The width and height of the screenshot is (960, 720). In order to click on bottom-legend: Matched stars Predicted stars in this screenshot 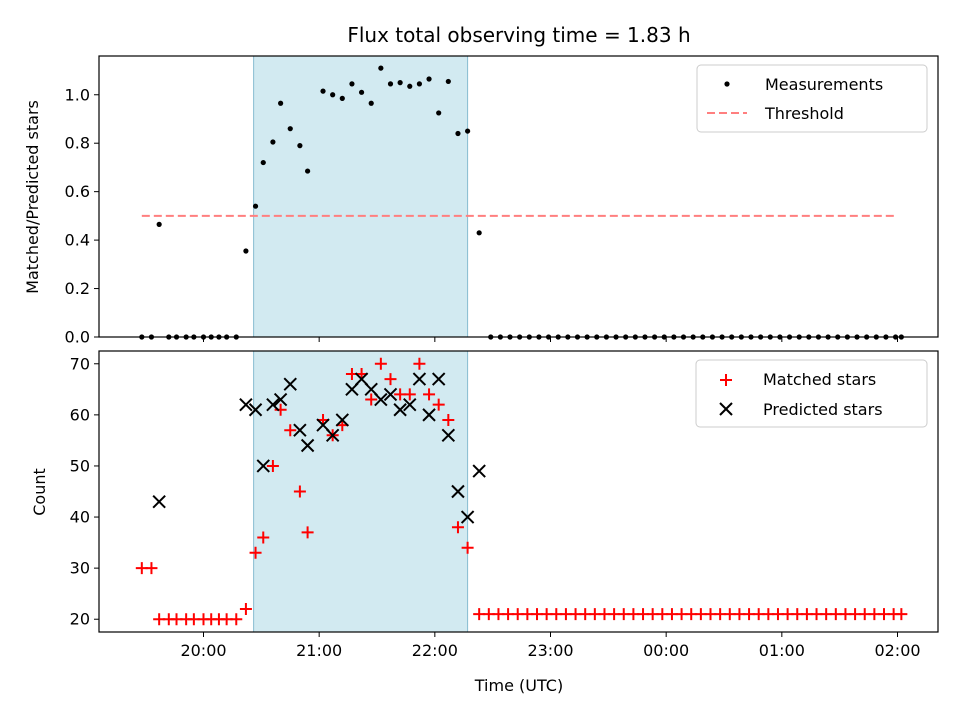, I will do `click(811, 393)`.